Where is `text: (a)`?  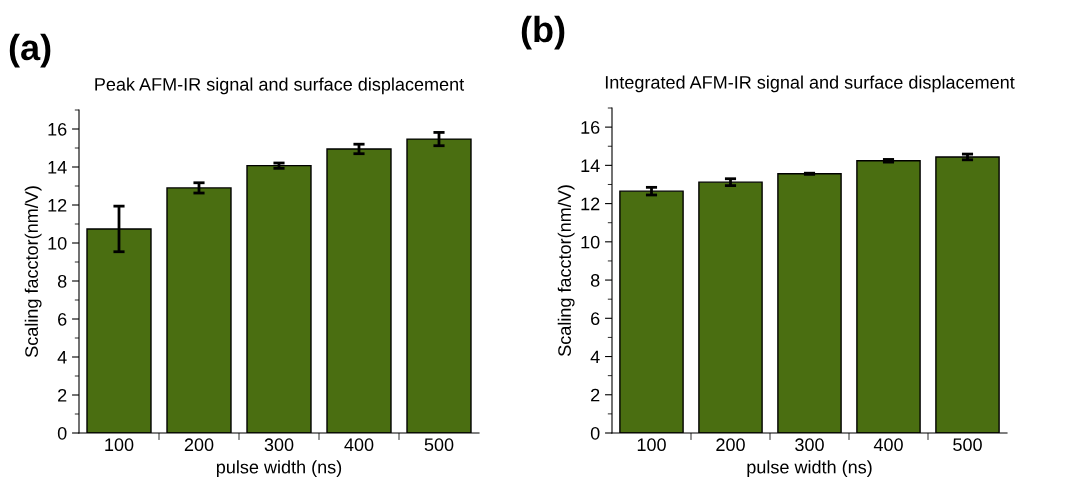
text: (a) is located at coordinates (30, 50).